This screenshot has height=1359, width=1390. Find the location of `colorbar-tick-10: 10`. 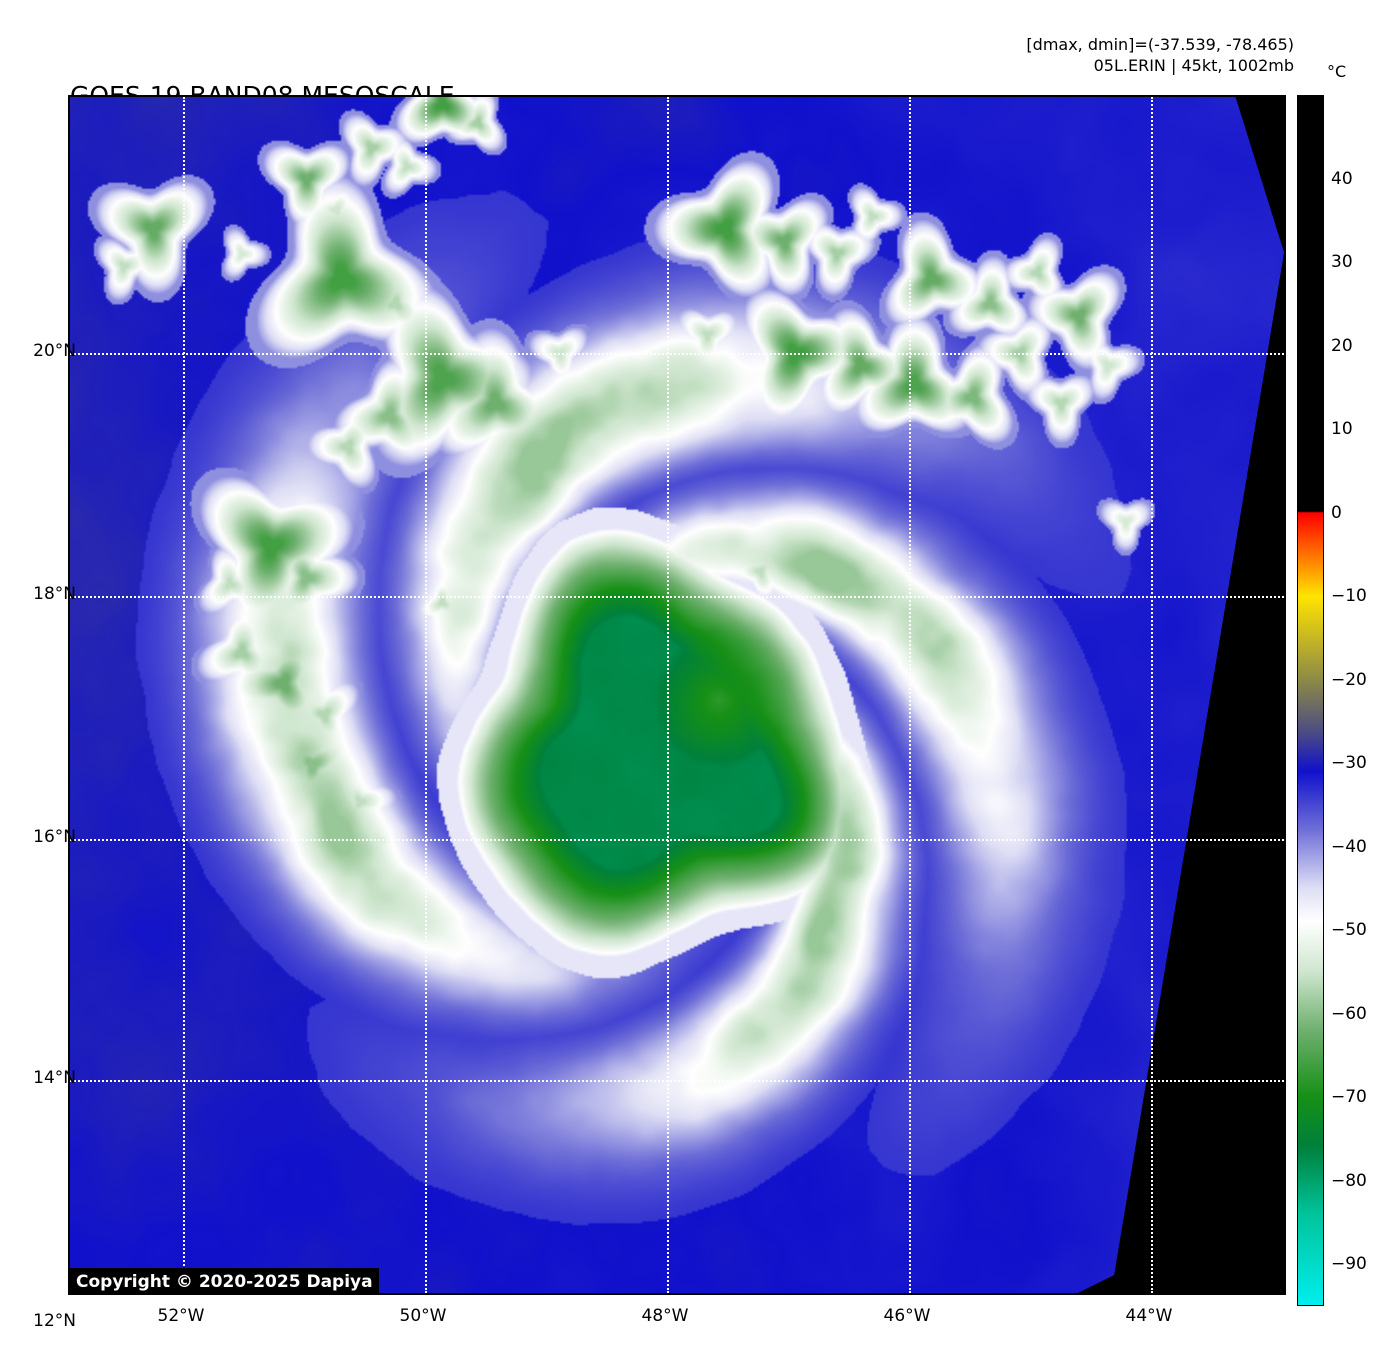

colorbar-tick-10: 10 is located at coordinates (1342, 429).